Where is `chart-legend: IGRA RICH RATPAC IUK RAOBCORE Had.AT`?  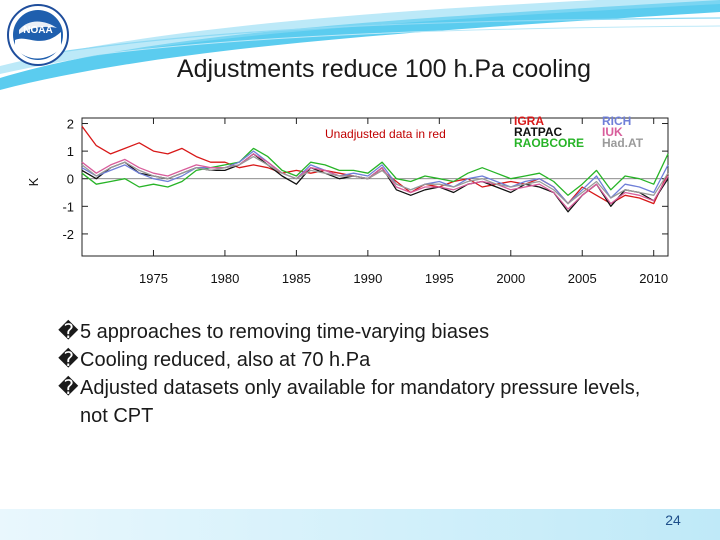 chart-legend: IGRA RICH RATPAC IUK RAOBCORE Had.AT is located at coordinates (579, 132).